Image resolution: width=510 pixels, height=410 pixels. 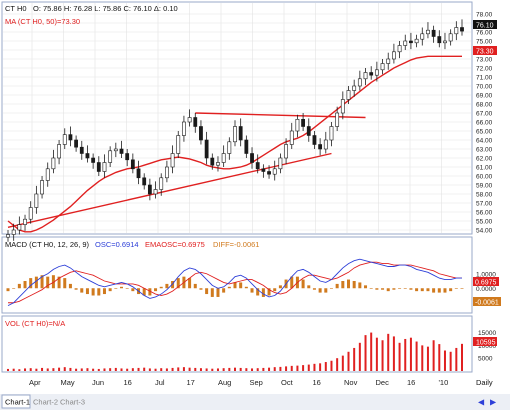 I want to click on tab-chart-3: Chart-3, so click(x=72, y=402).